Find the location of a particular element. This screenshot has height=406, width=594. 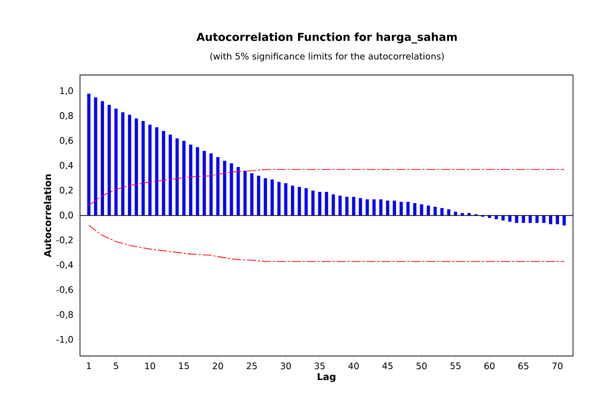

y-tick-label: -0,4 is located at coordinates (64, 265).